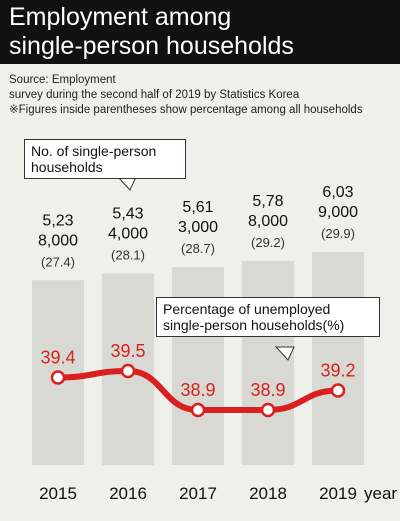  I want to click on chart-title-line-1: Employment among, so click(120, 17).